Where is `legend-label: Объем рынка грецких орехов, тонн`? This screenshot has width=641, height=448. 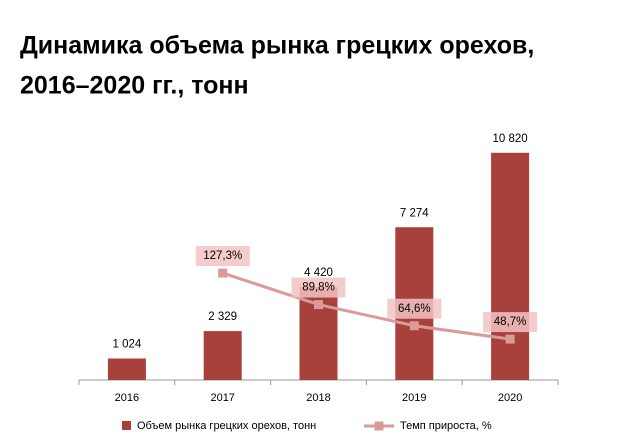
legend-label: Объем рынка грецких орехов, тонн is located at coordinates (226, 426).